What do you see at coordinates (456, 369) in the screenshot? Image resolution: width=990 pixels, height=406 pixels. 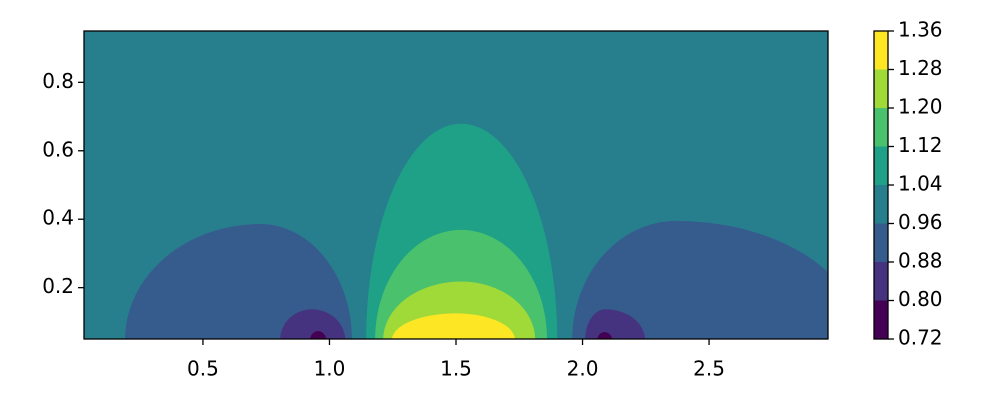 I see `x-tick-label: 1.5` at bounding box center [456, 369].